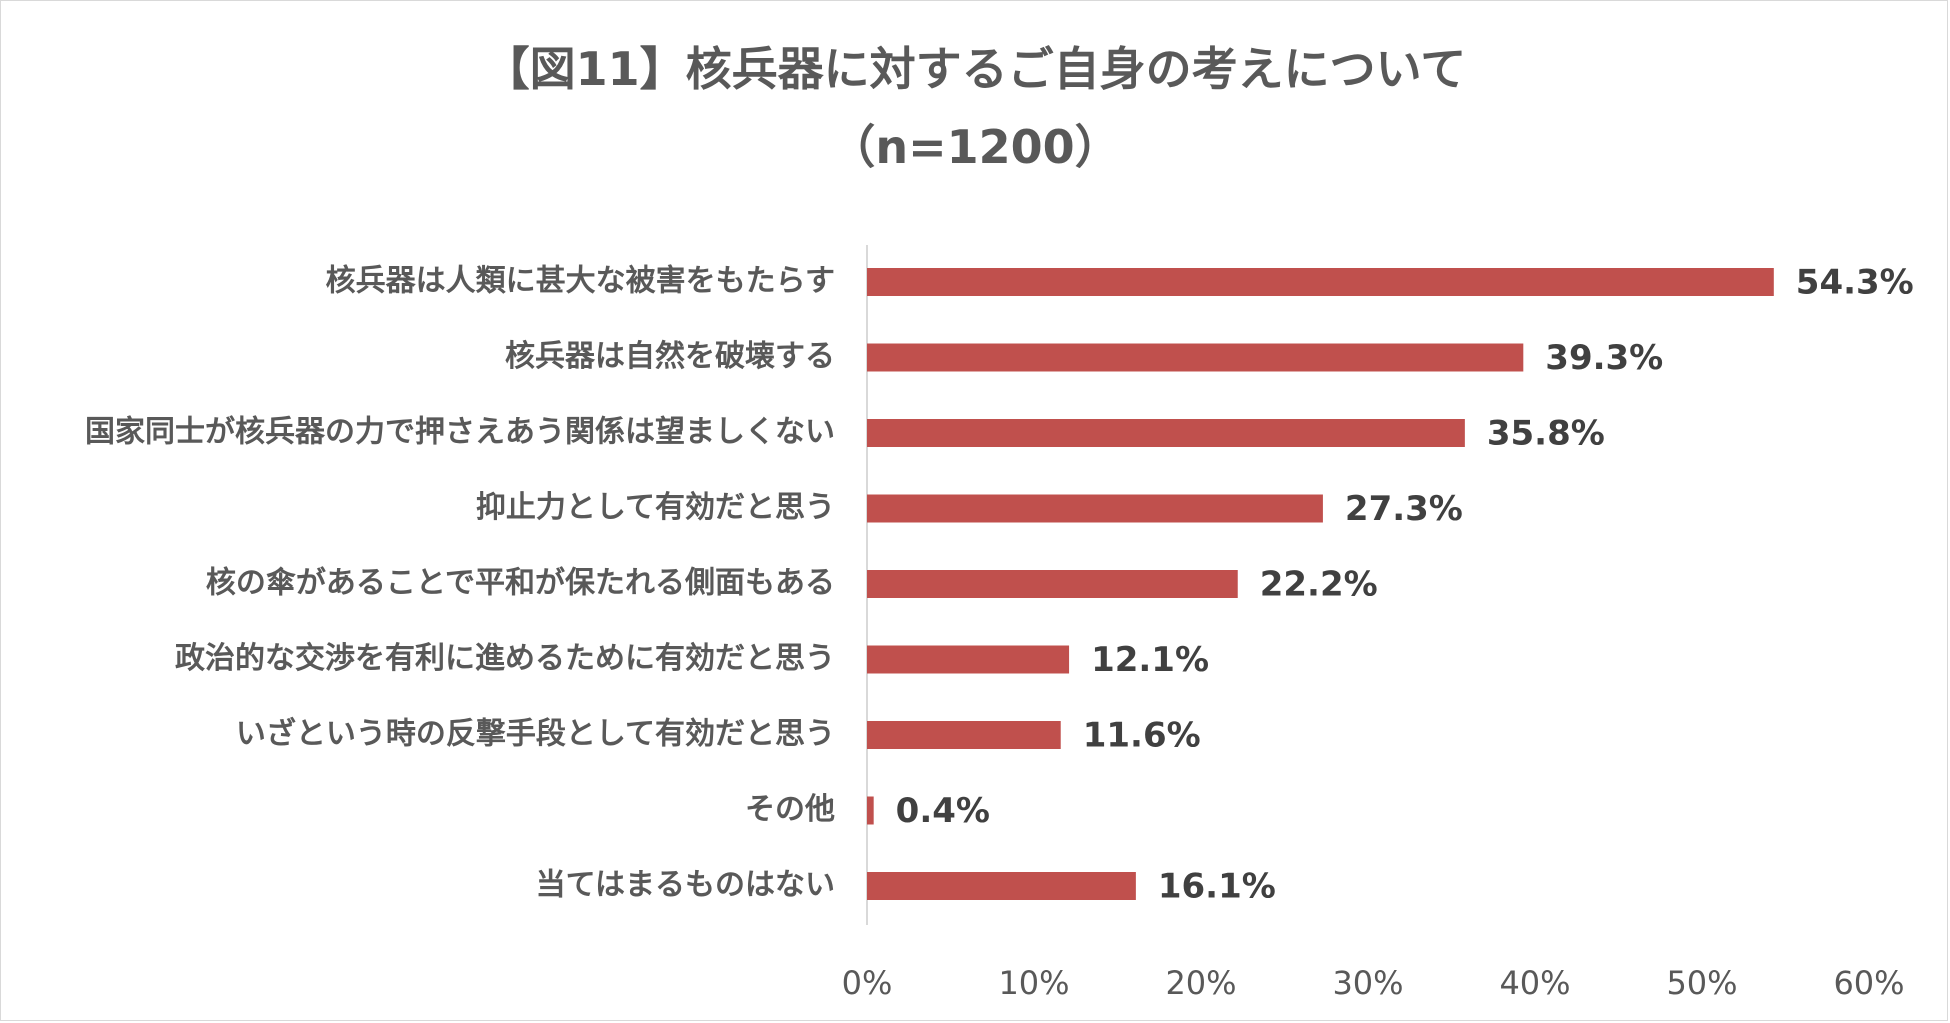 This screenshot has width=1950, height=1023. I want to click on category-label-7: いざという時の反撃手段として有効だと思う, so click(535, 734).